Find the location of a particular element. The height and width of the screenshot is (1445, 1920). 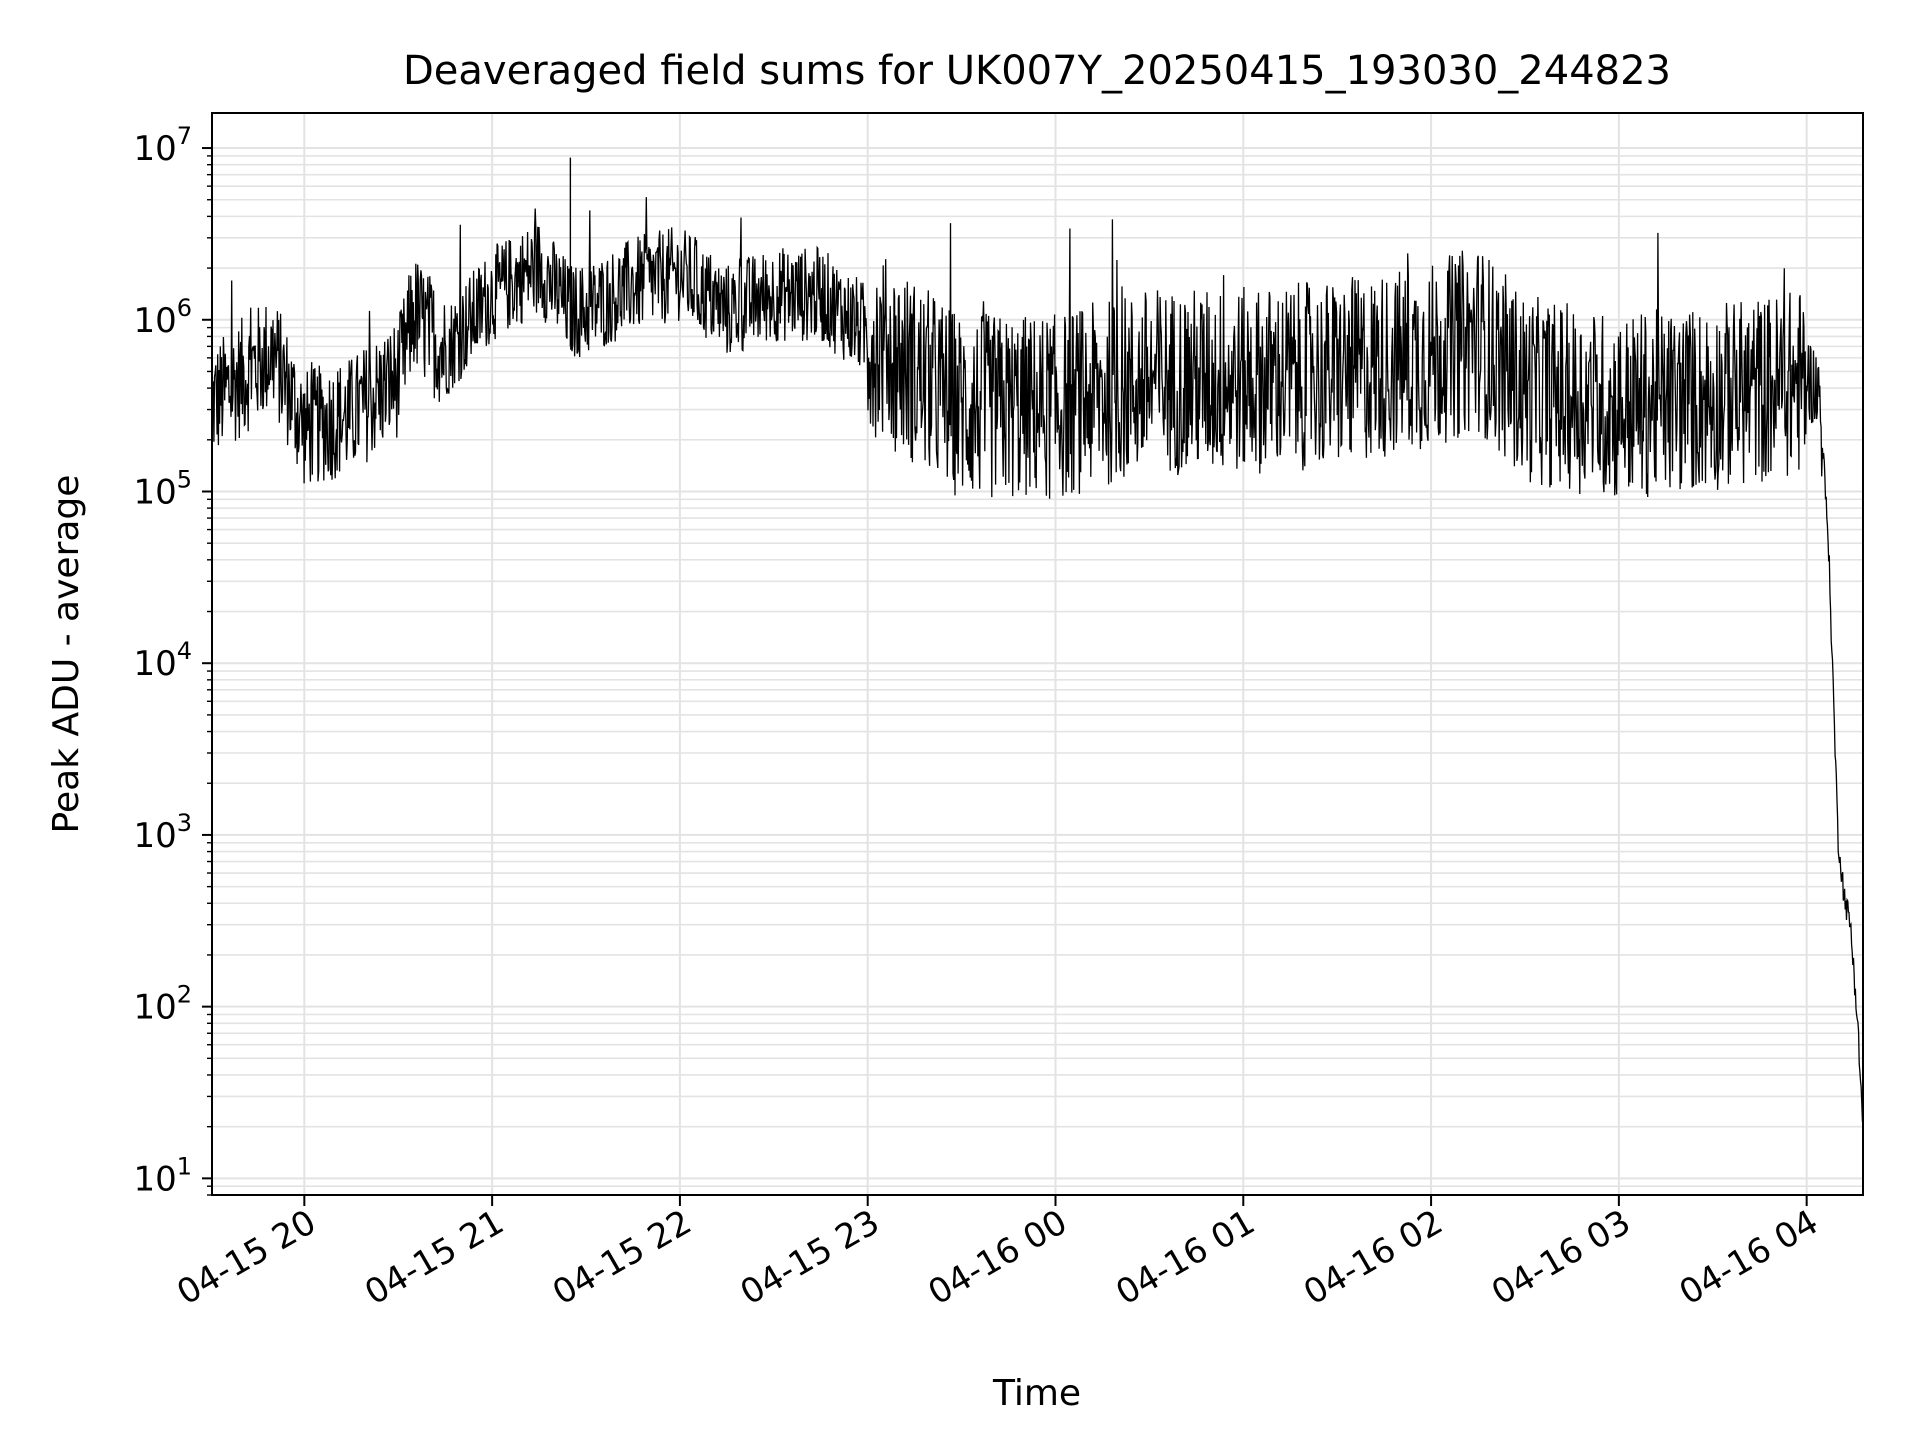

x-axis-label: Time is located at coordinates (1036, 1393).